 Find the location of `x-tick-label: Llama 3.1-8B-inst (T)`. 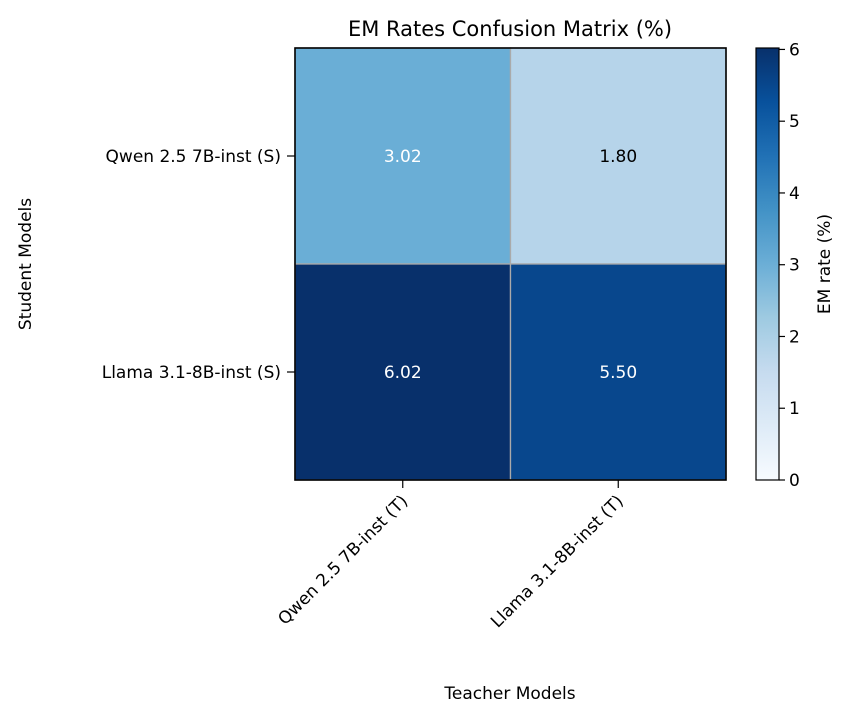

x-tick-label: Llama 3.1-8B-inst (T) is located at coordinates (557, 561).